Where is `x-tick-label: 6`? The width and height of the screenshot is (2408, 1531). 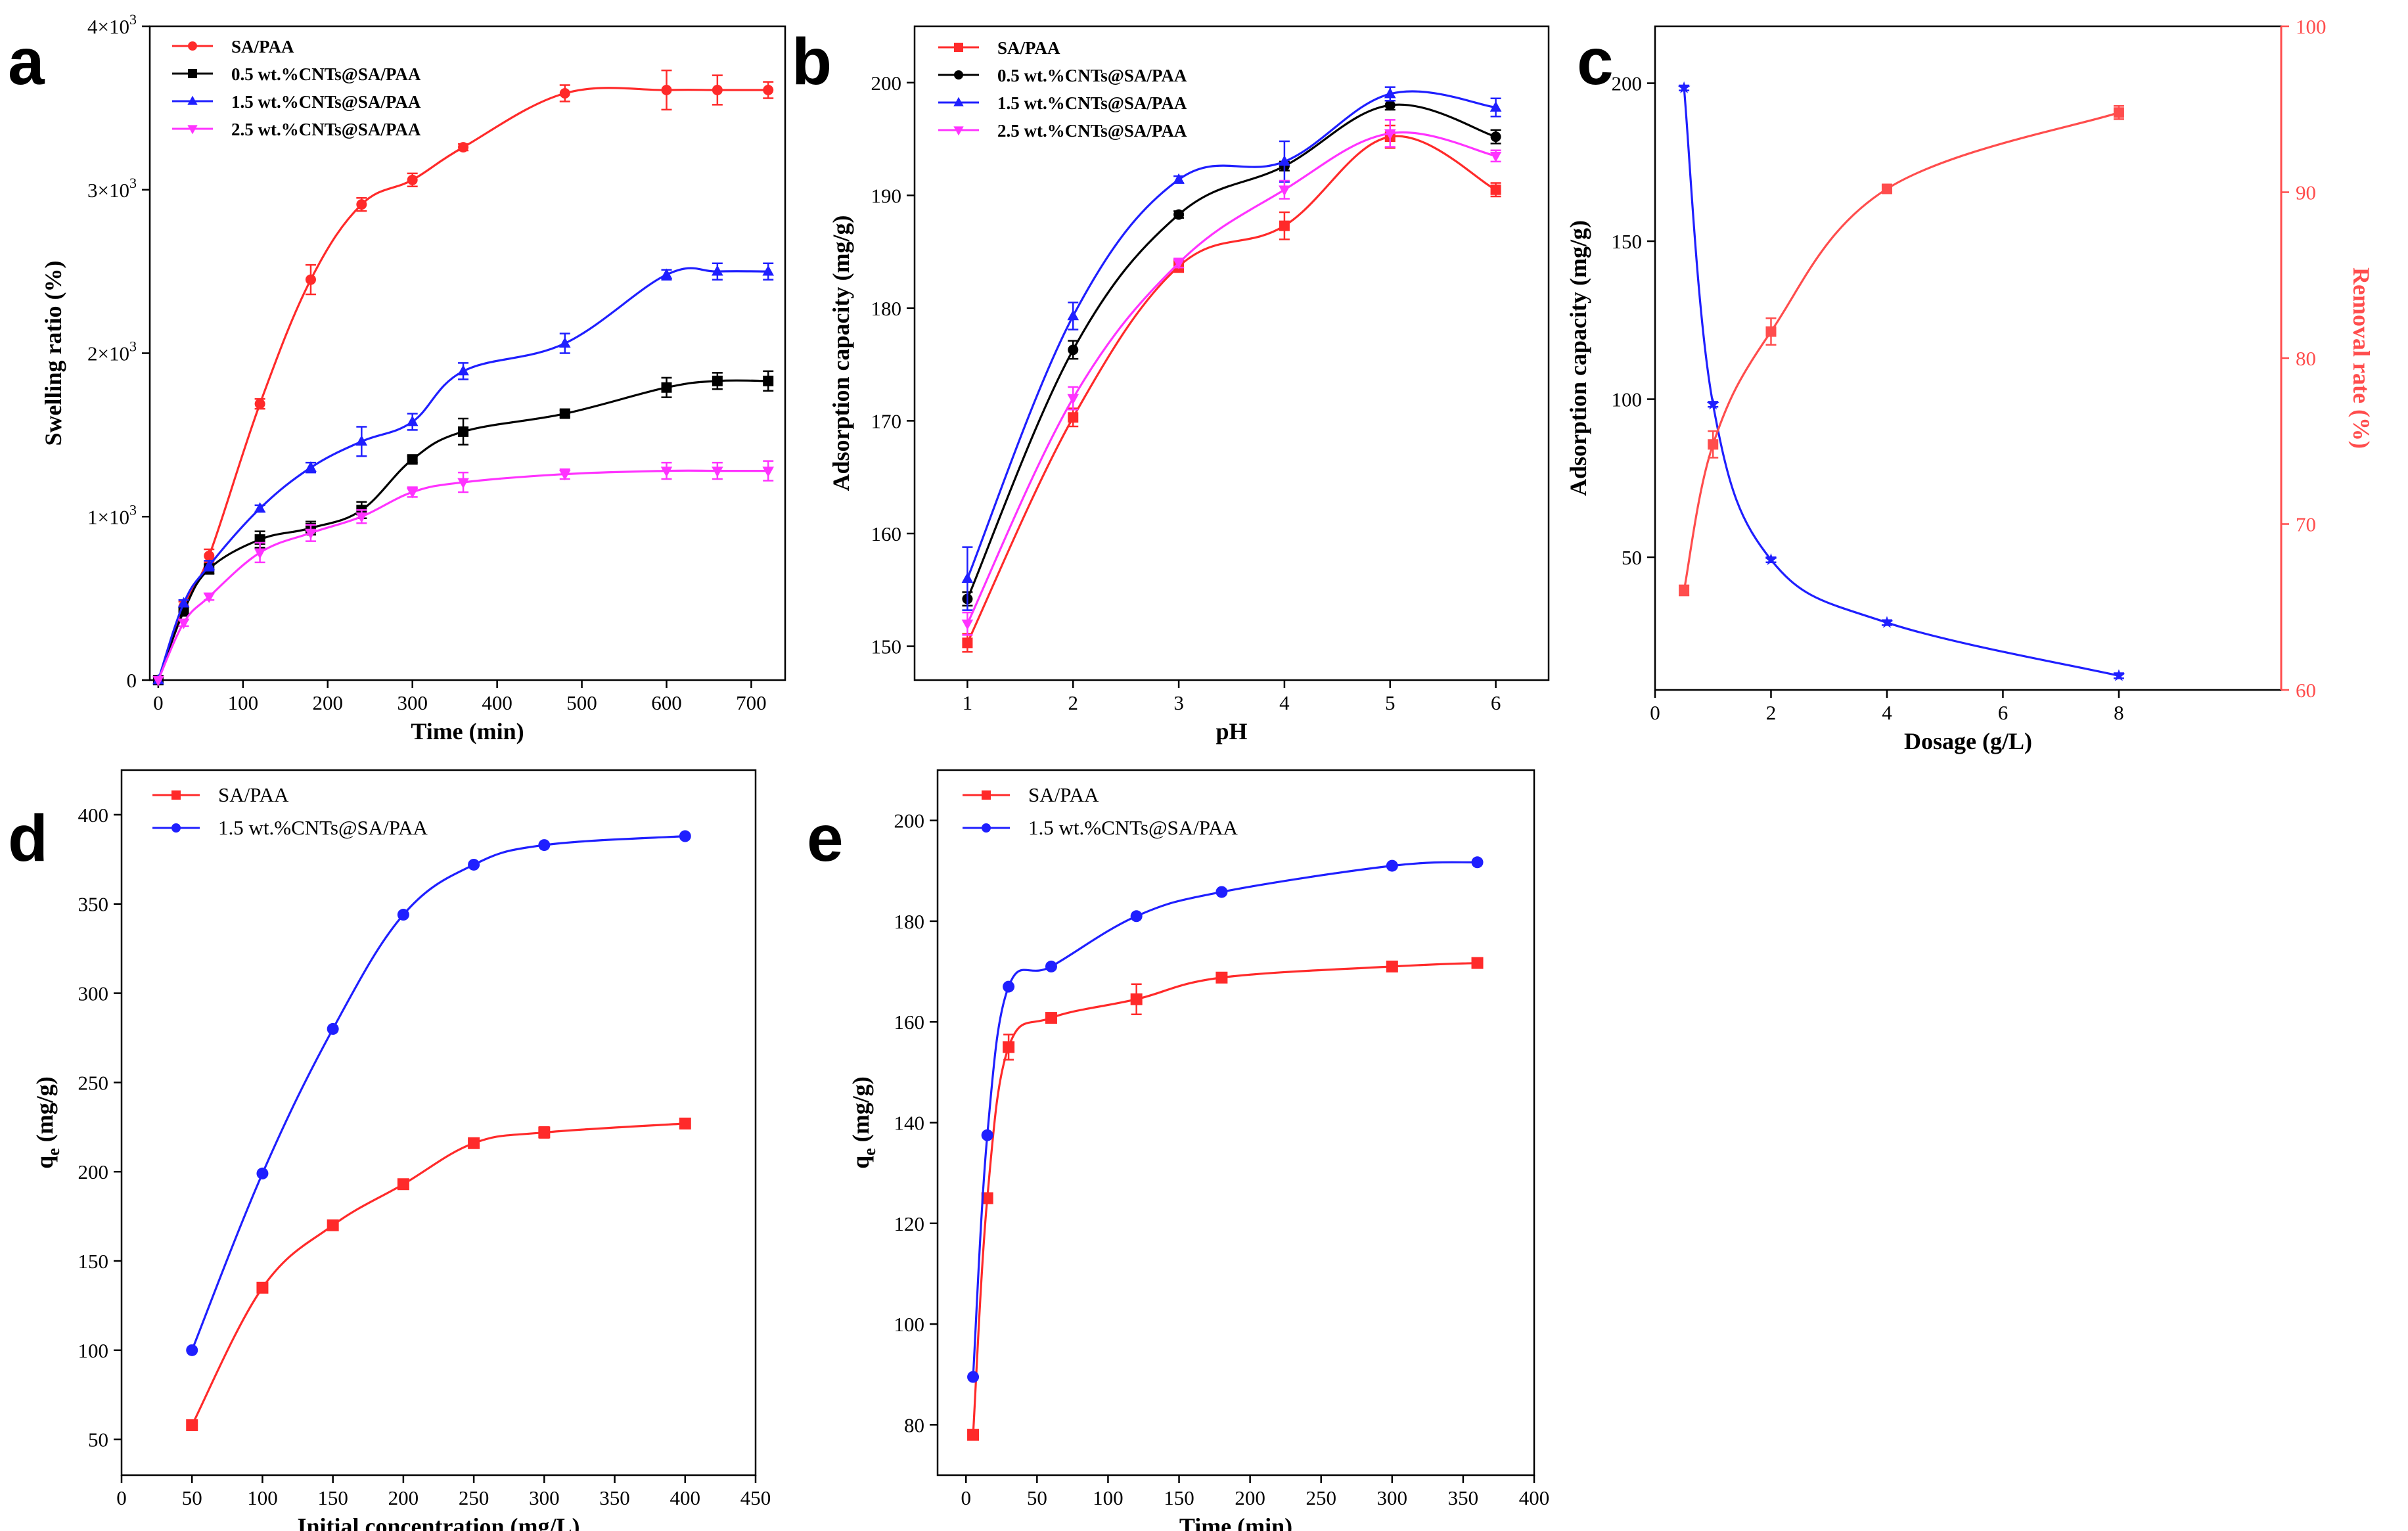 x-tick-label: 6 is located at coordinates (2004, 712).